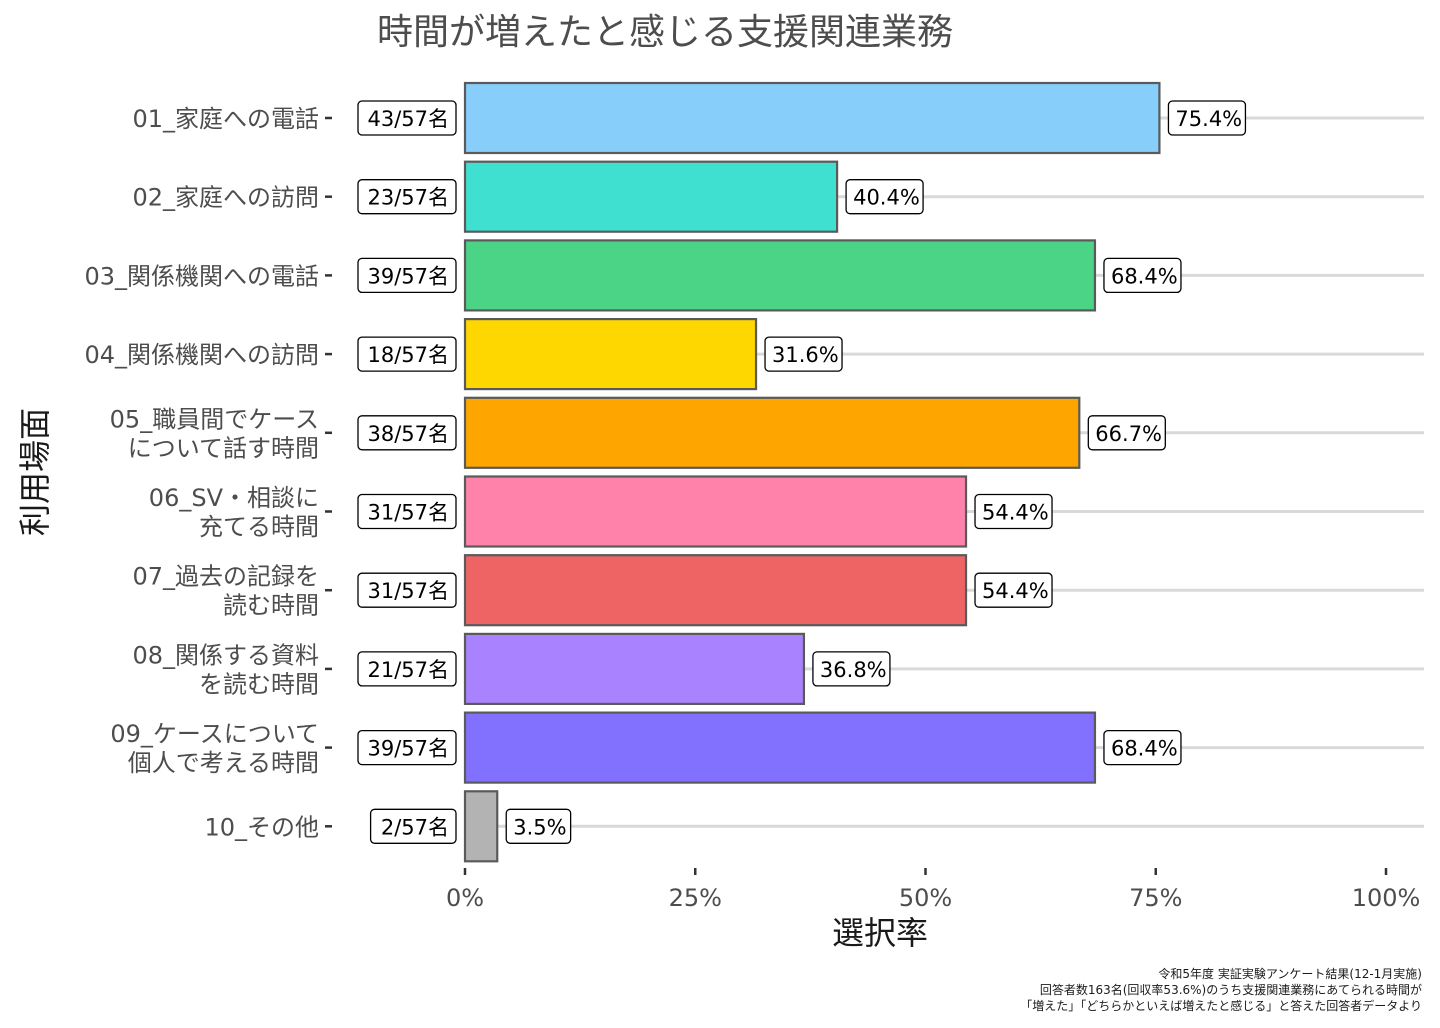 Image resolution: width=1440 pixels, height=1028 pixels. I want to click on count-label: 43/57名, so click(408, 119).